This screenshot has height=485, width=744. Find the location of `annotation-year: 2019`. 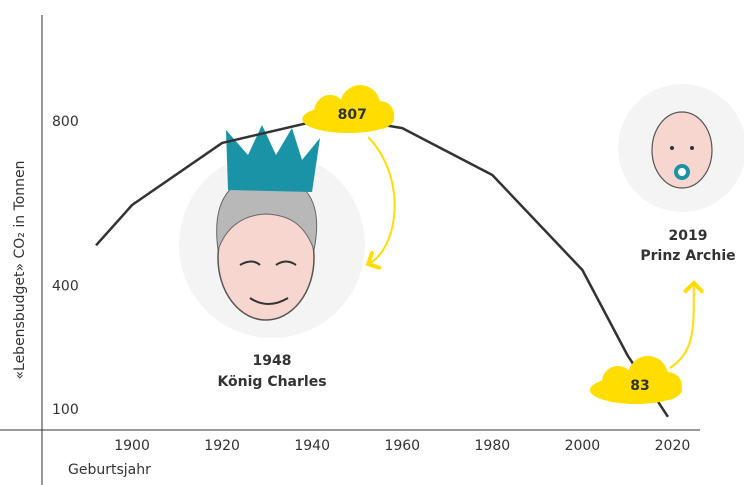

annotation-year: 2019 is located at coordinates (688, 236).